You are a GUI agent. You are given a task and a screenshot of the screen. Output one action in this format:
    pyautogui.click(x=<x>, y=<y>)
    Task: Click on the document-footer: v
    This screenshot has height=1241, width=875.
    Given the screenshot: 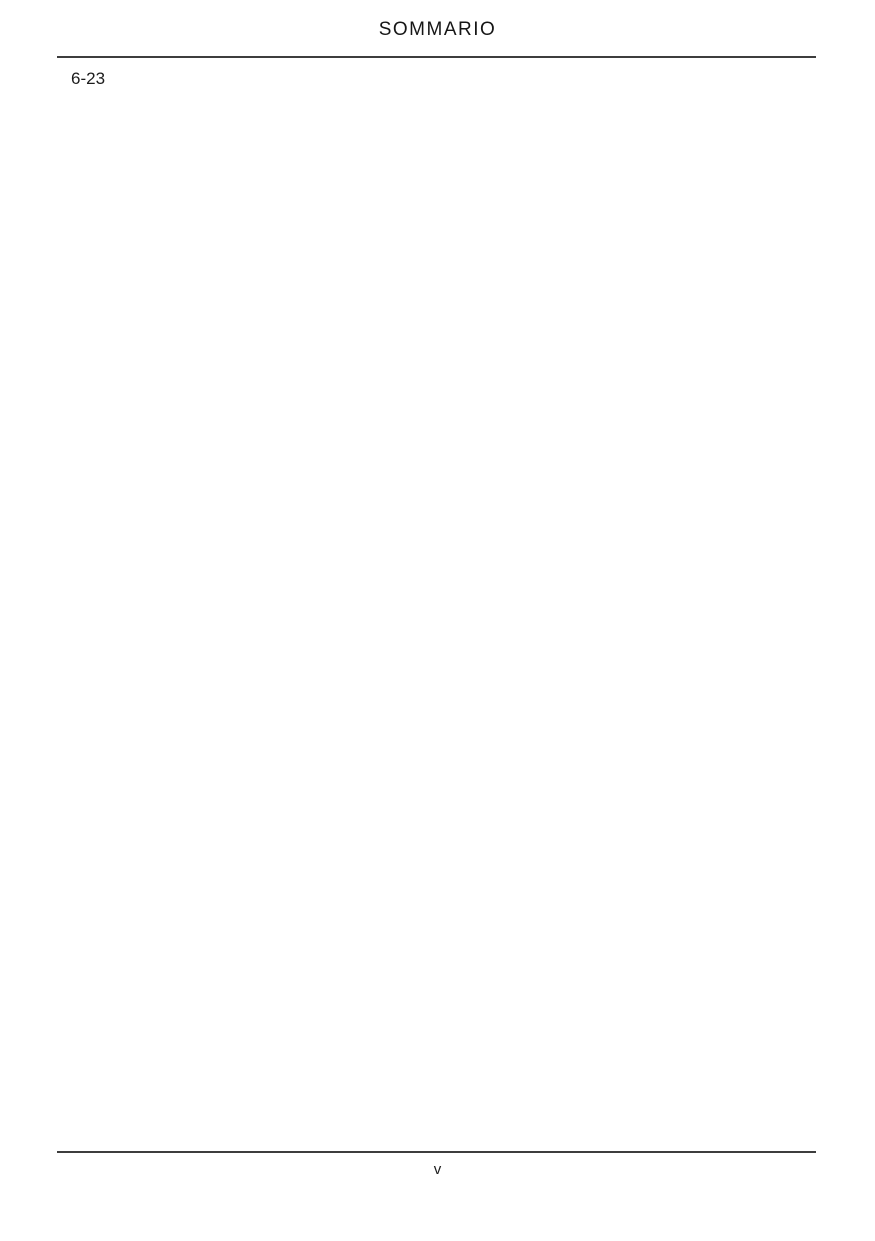 What is the action you would take?
    pyautogui.click(x=437, y=1164)
    